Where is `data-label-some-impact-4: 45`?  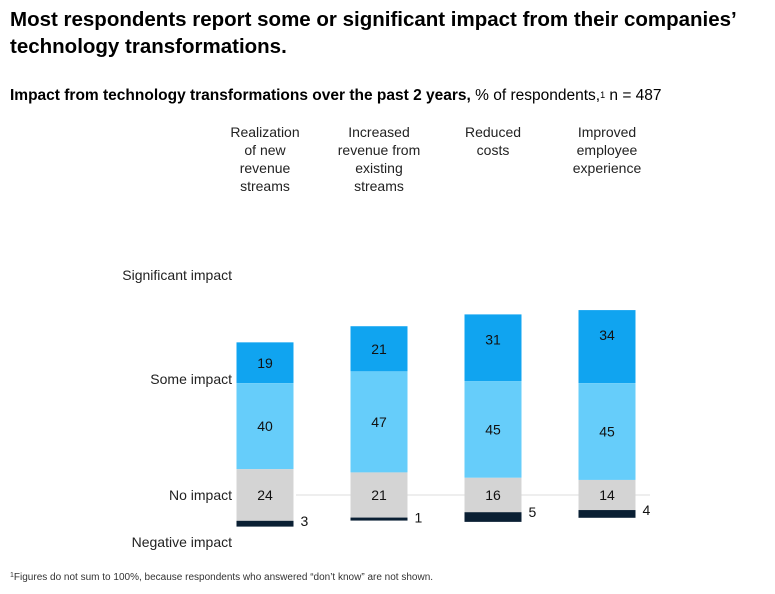 data-label-some-impact-4: 45 is located at coordinates (607, 432).